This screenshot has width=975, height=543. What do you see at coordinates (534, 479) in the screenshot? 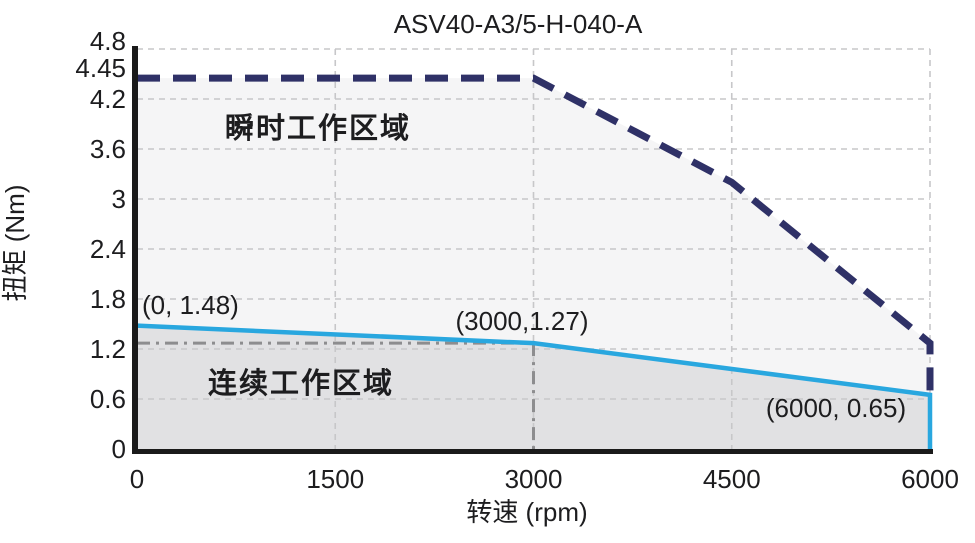
I see `x-tick-label-3000: 3000` at bounding box center [534, 479].